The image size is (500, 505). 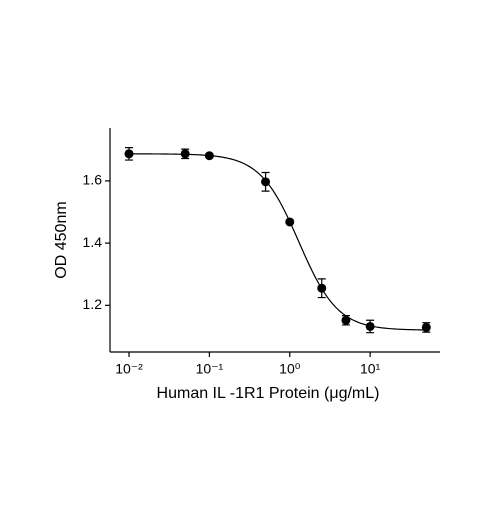 What do you see at coordinates (93, 180) in the screenshot?
I see `y-tick-label: 1.6` at bounding box center [93, 180].